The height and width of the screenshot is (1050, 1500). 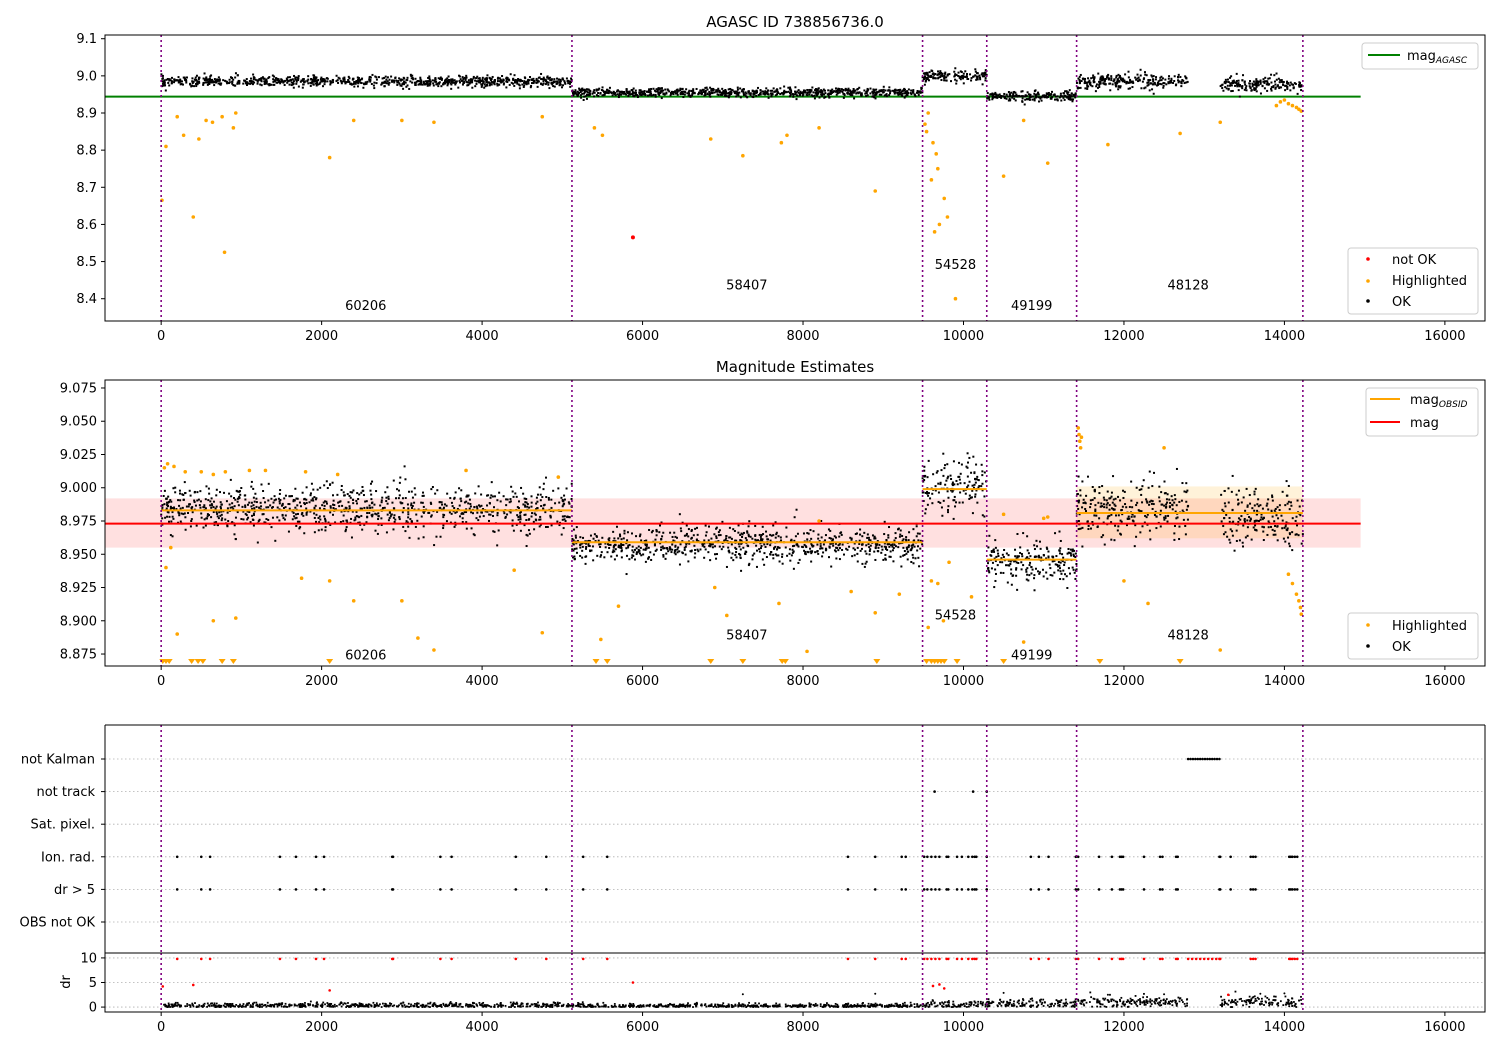 I want to click on highlighted-point, so click(x=402, y=120).